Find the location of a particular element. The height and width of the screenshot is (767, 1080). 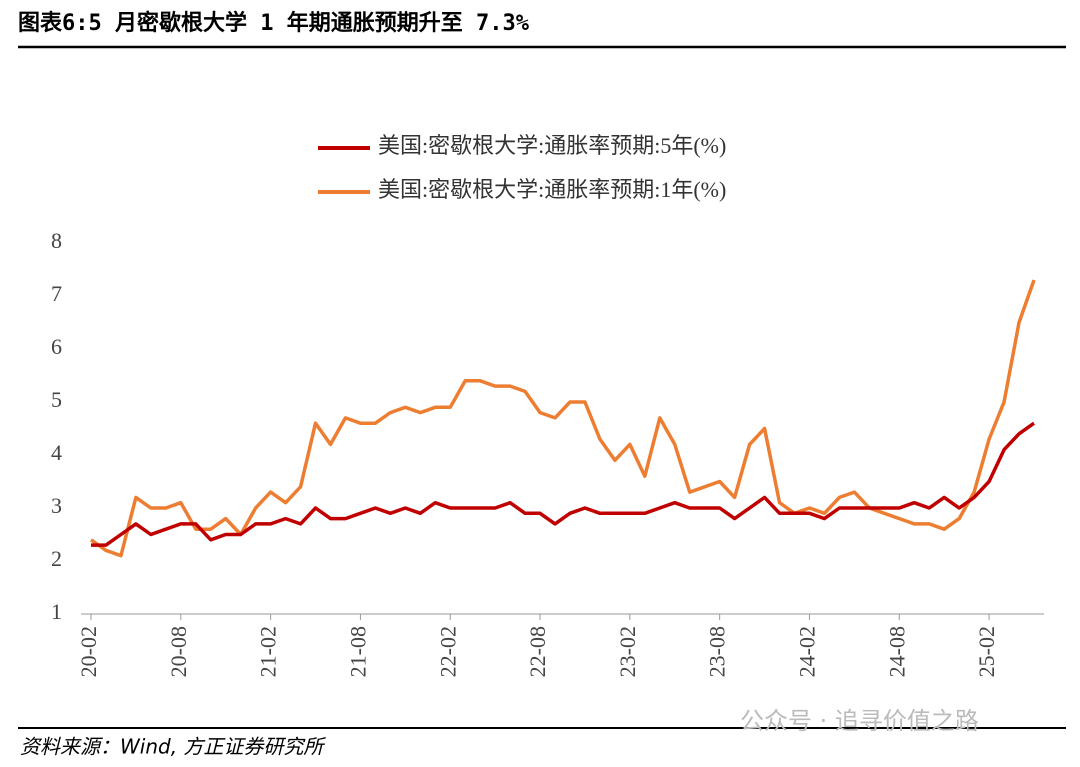

watermark: 公众号 · 追寻价值之路 is located at coordinates (859, 721).